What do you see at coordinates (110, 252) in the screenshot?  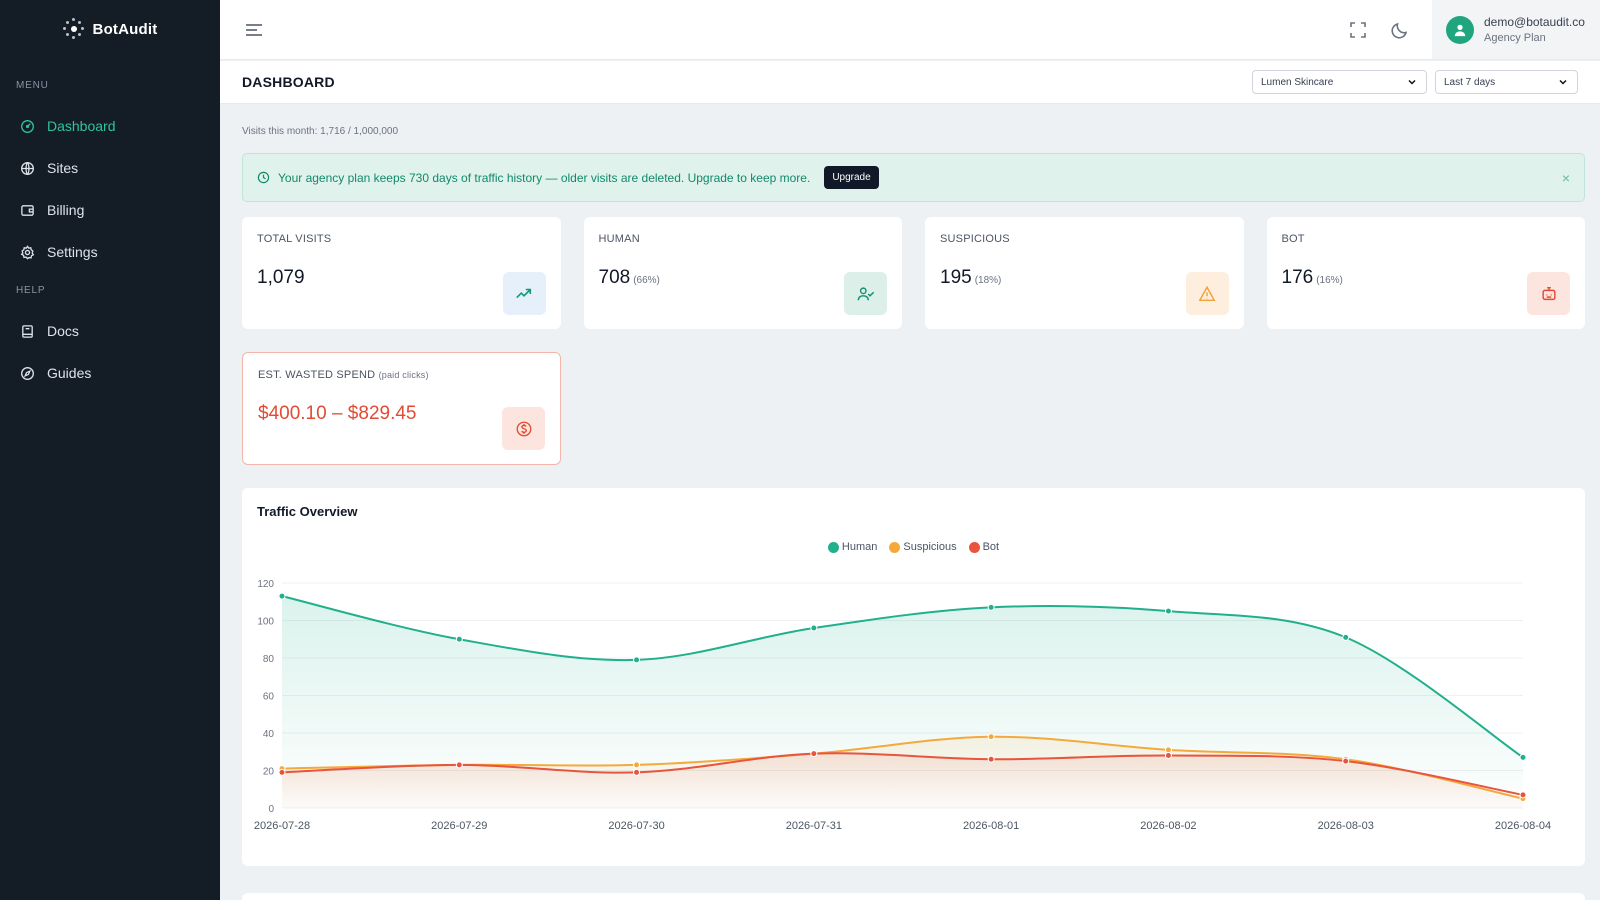 I see `sidebar-item-settings: Settings` at bounding box center [110, 252].